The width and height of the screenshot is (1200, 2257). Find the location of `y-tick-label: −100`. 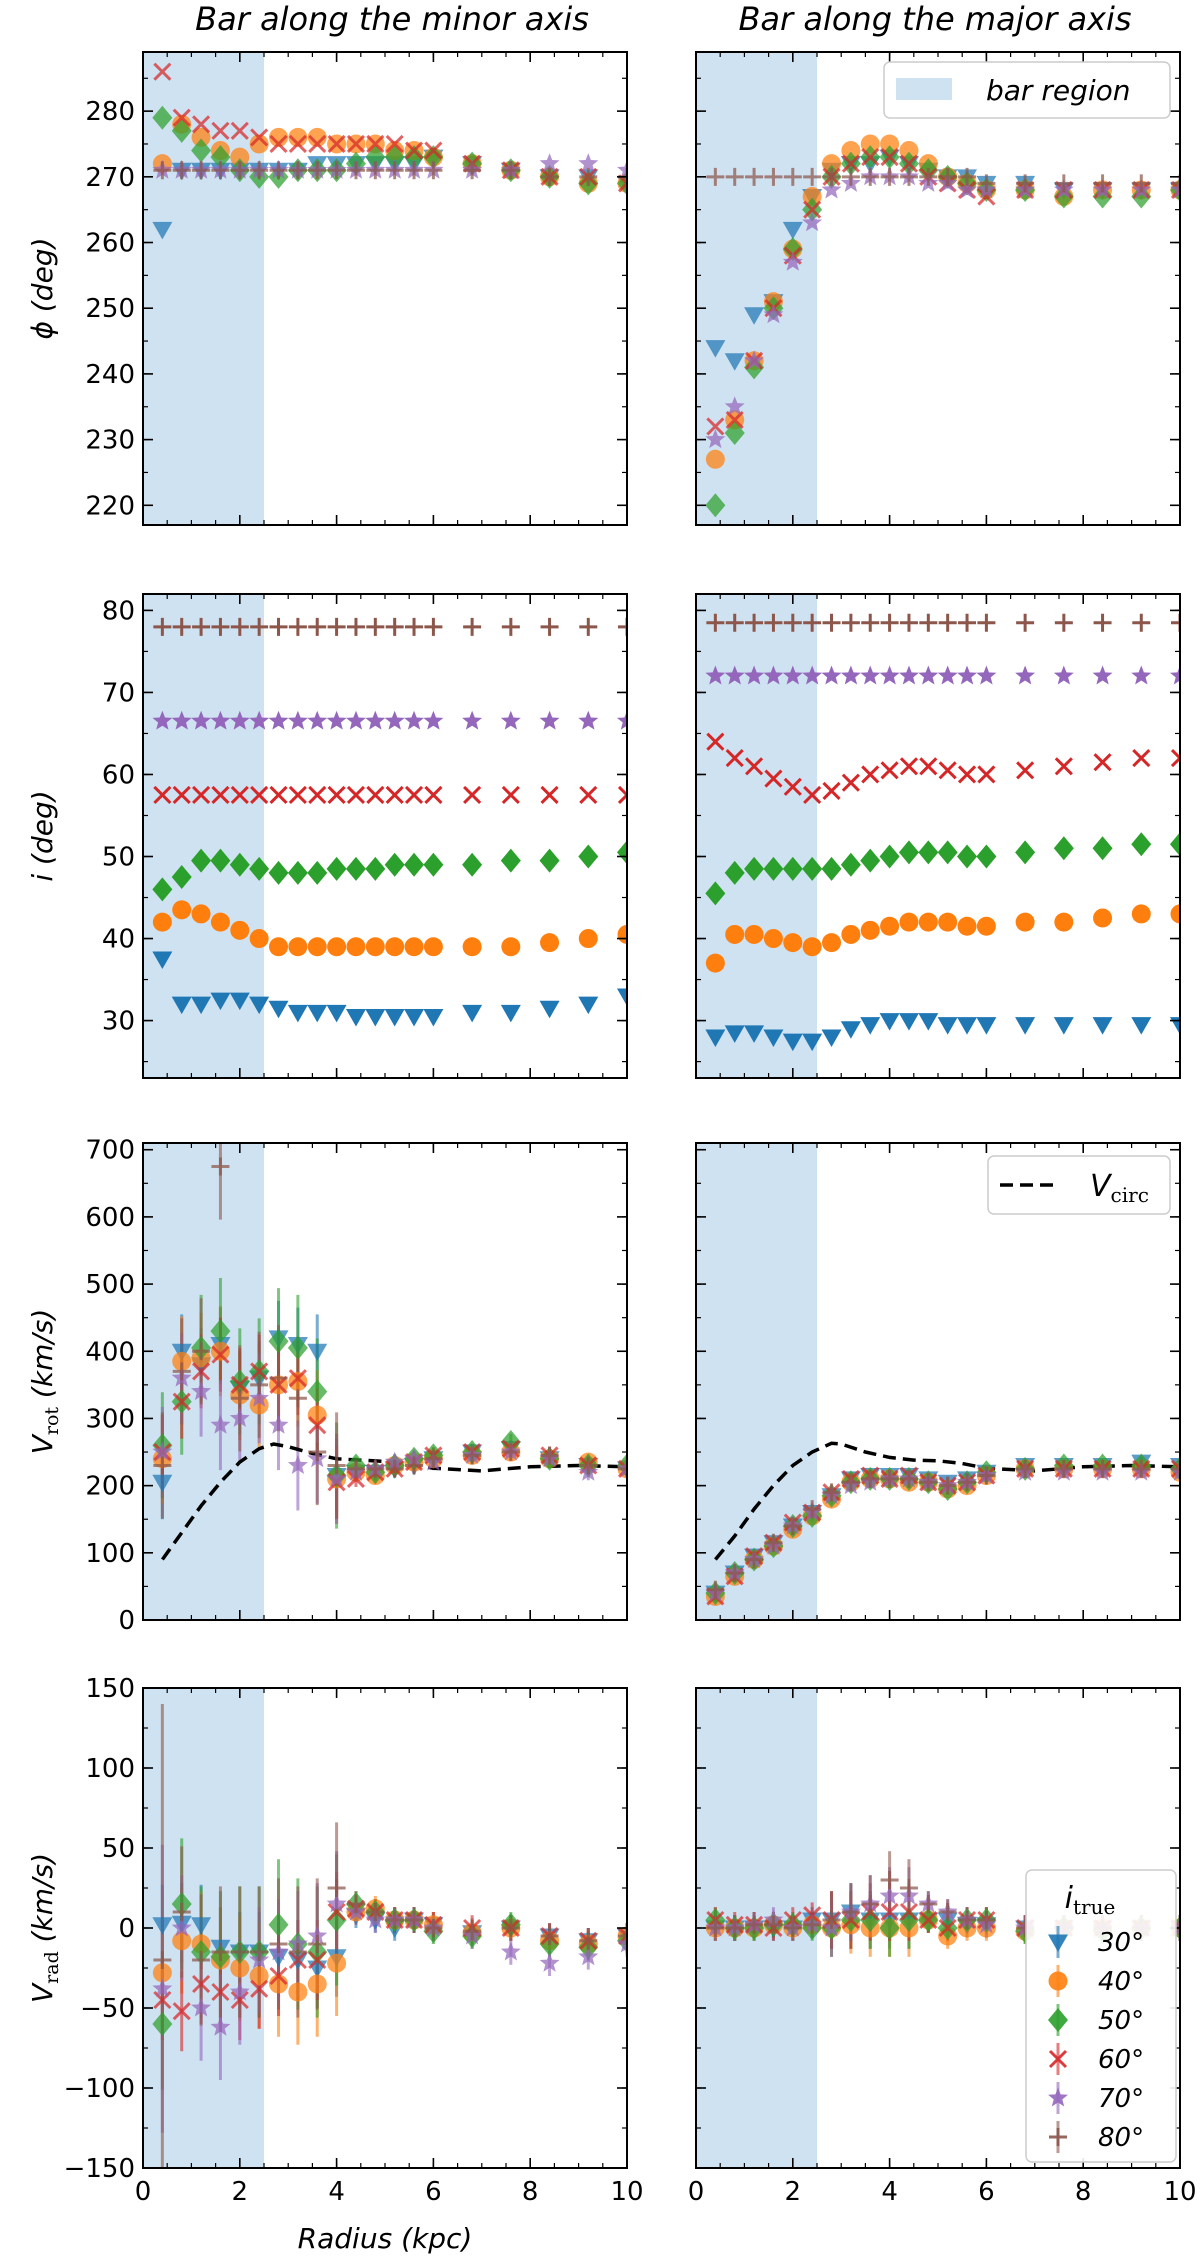

y-tick-label: −100 is located at coordinates (99, 2089).